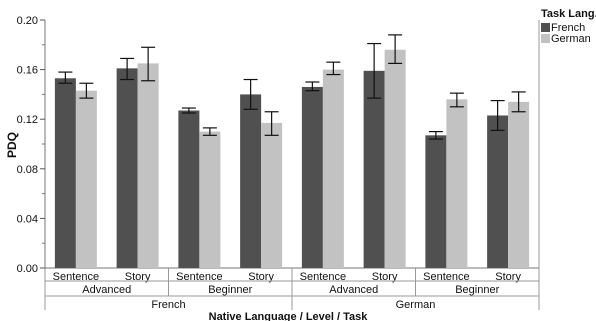 This screenshot has height=321, width=596. What do you see at coordinates (571, 39) in the screenshot?
I see `legend-label: German` at bounding box center [571, 39].